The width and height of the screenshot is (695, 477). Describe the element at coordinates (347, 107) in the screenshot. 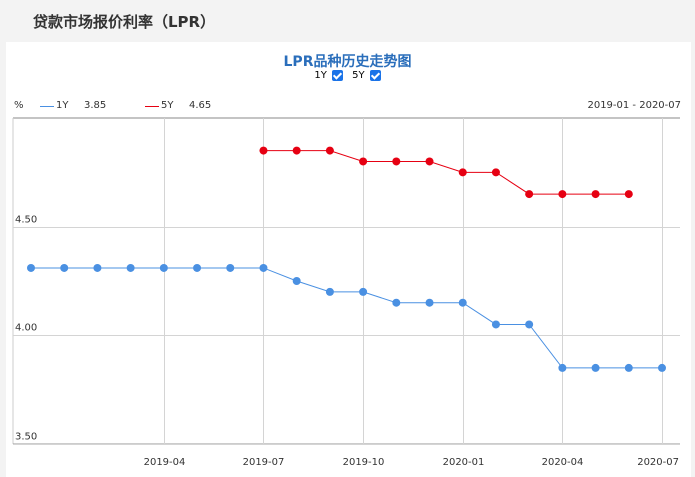

I see `legend: % 1Y 3.85 5Y 4.65 2019-01 - 2020-07` at that location.